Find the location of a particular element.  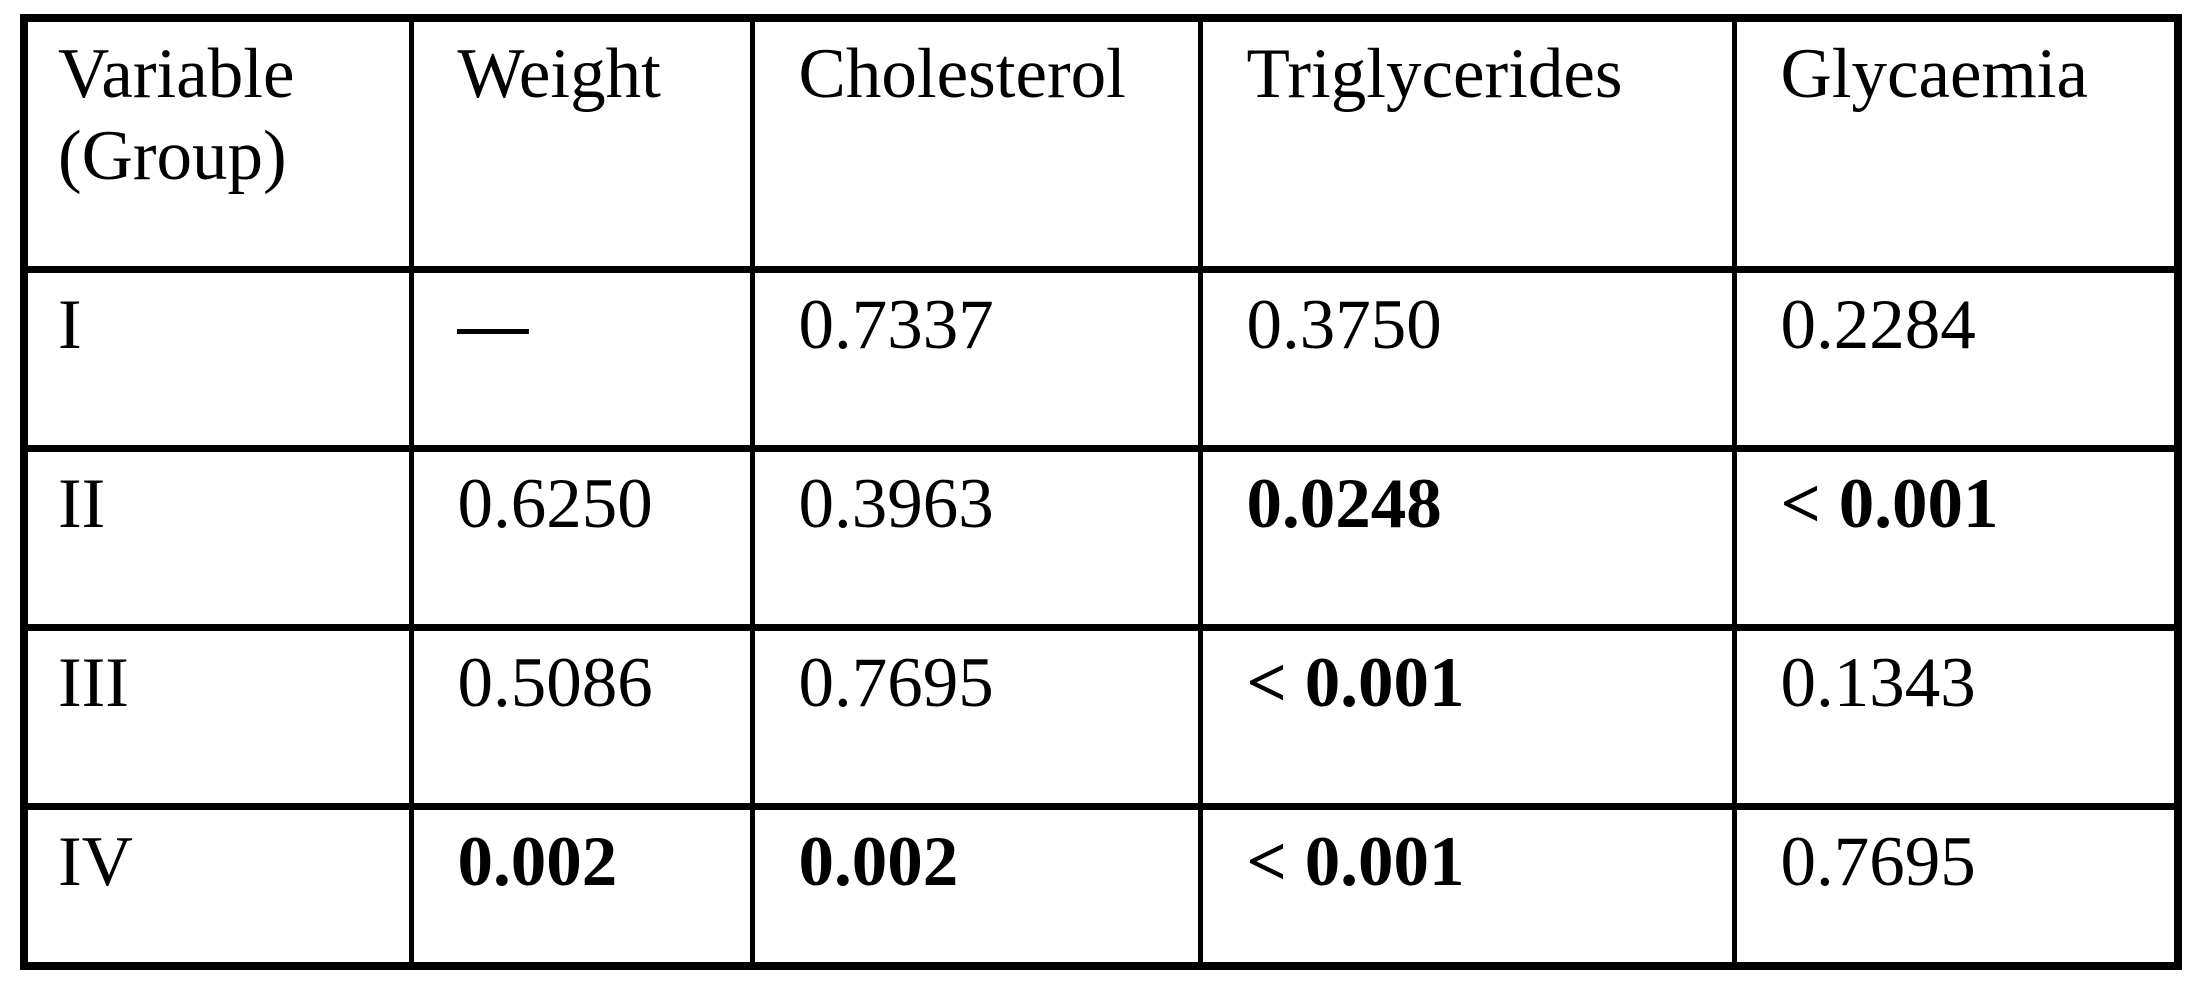

value-cell-cholesterol: 0.3963 is located at coordinates (976, 537).